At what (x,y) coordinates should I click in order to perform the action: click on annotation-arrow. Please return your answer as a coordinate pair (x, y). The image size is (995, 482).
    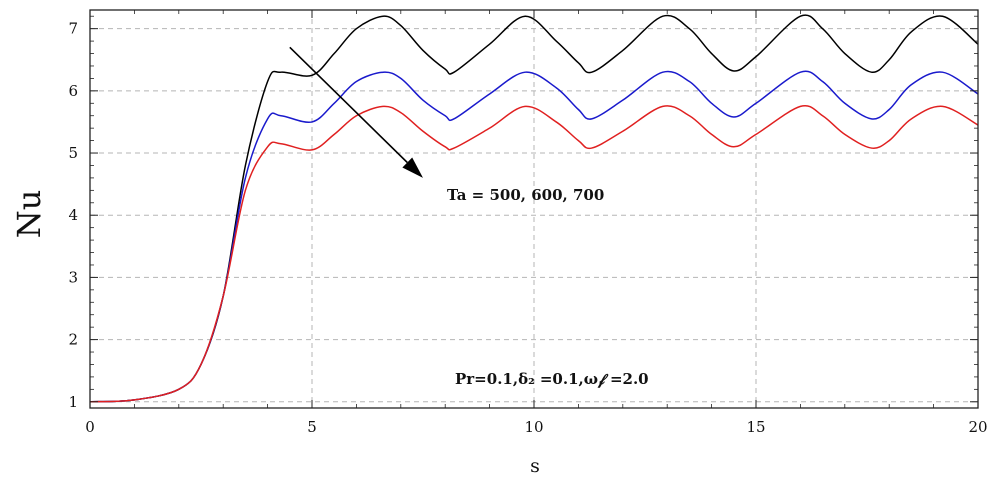
    Looking at the image, I should click on (348, 105).